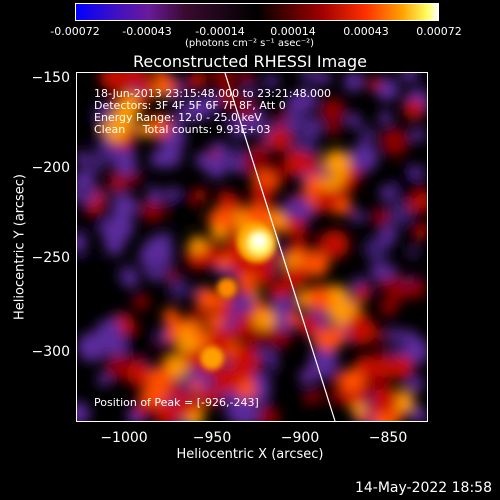 The image size is (500, 500). I want to click on y-tick: −200, so click(50, 168).